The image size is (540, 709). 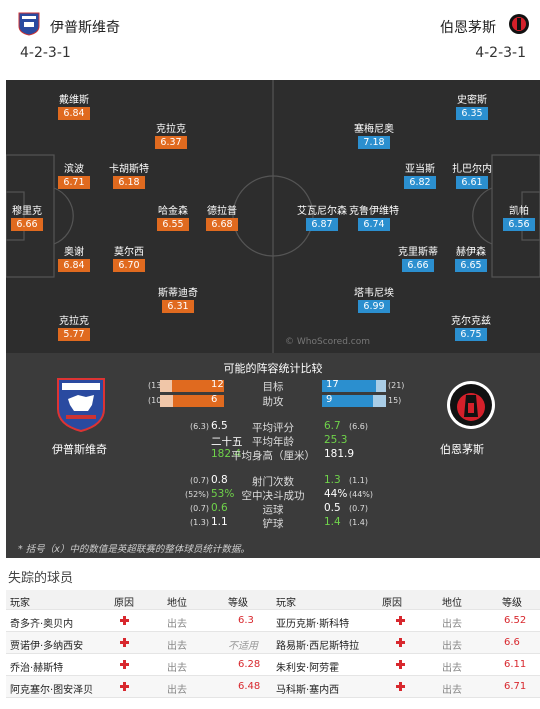 I want to click on whoscored-watermark: © WhoScored.com, so click(x=327, y=342).